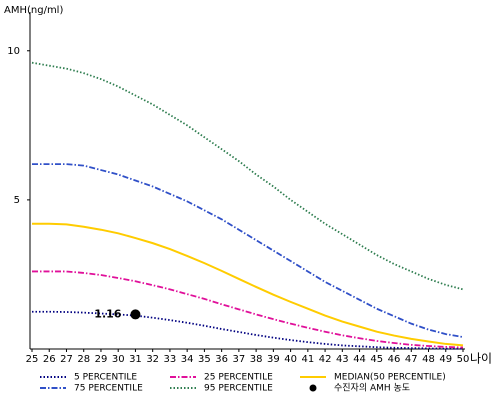  I want to click on x-tick-label: 45, so click(376, 359).